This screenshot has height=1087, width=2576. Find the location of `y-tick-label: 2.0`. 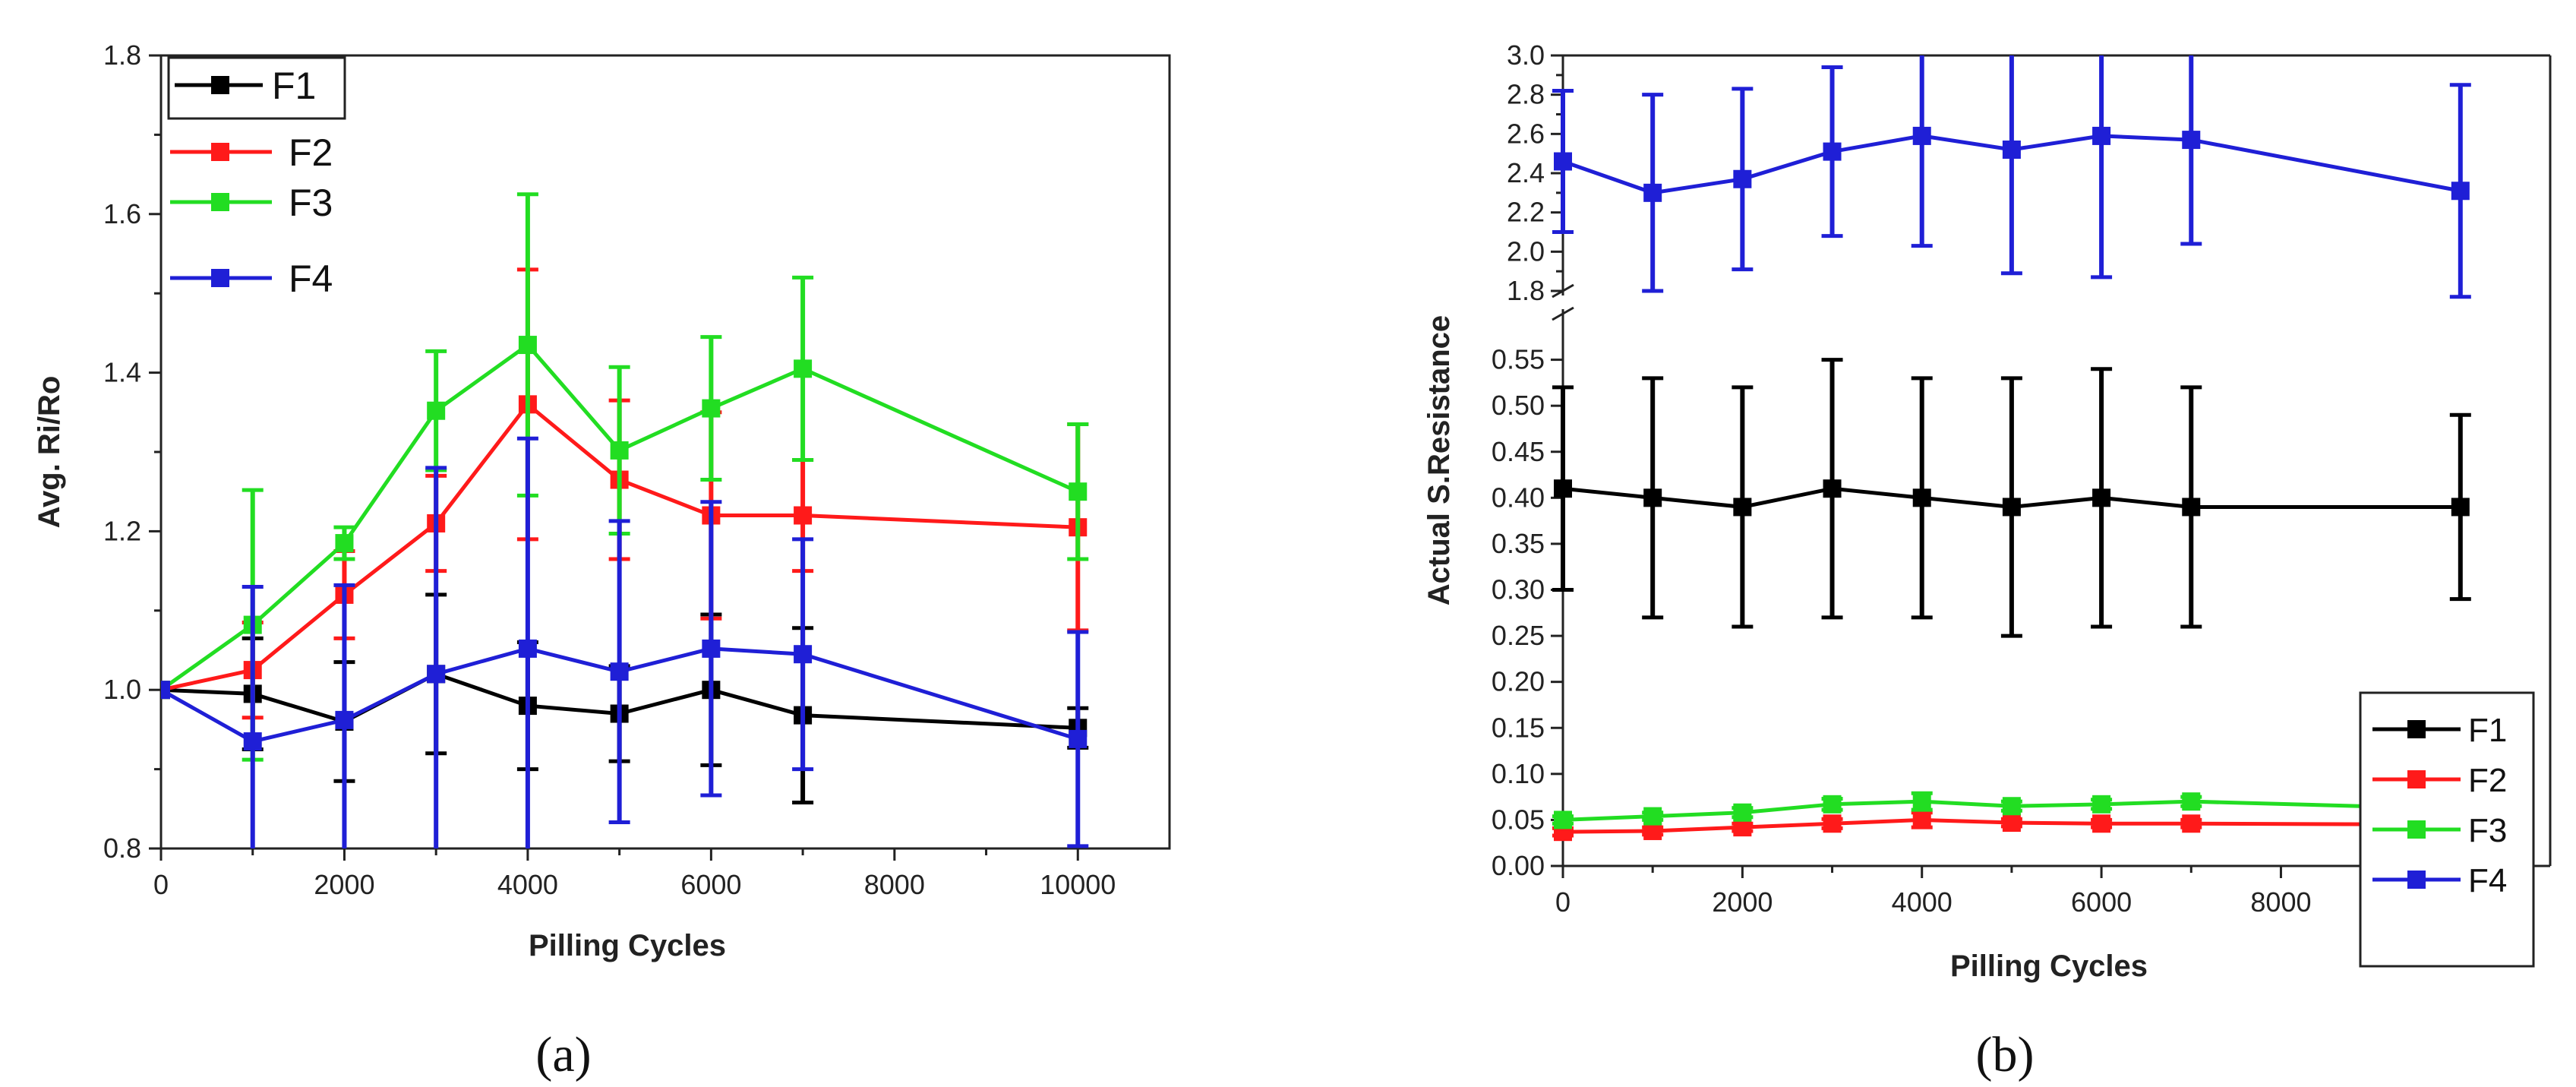

y-tick-label: 2.0 is located at coordinates (1526, 251).